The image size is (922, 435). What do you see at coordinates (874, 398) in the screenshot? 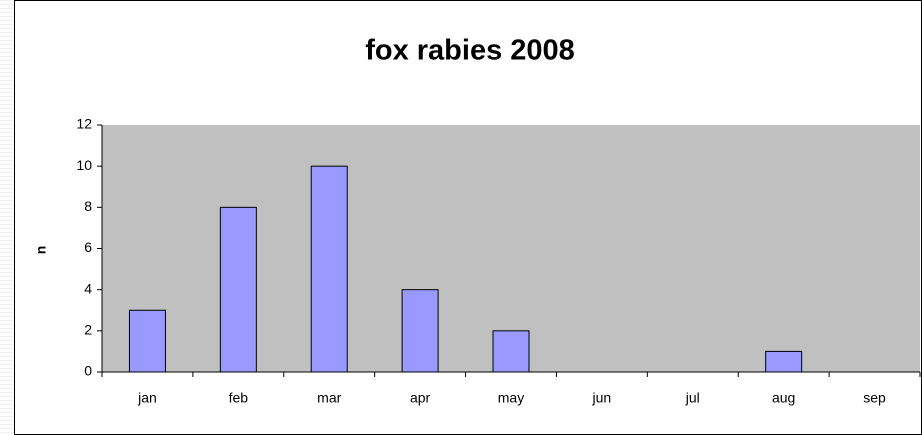
I see `x-tick-label: sep` at bounding box center [874, 398].